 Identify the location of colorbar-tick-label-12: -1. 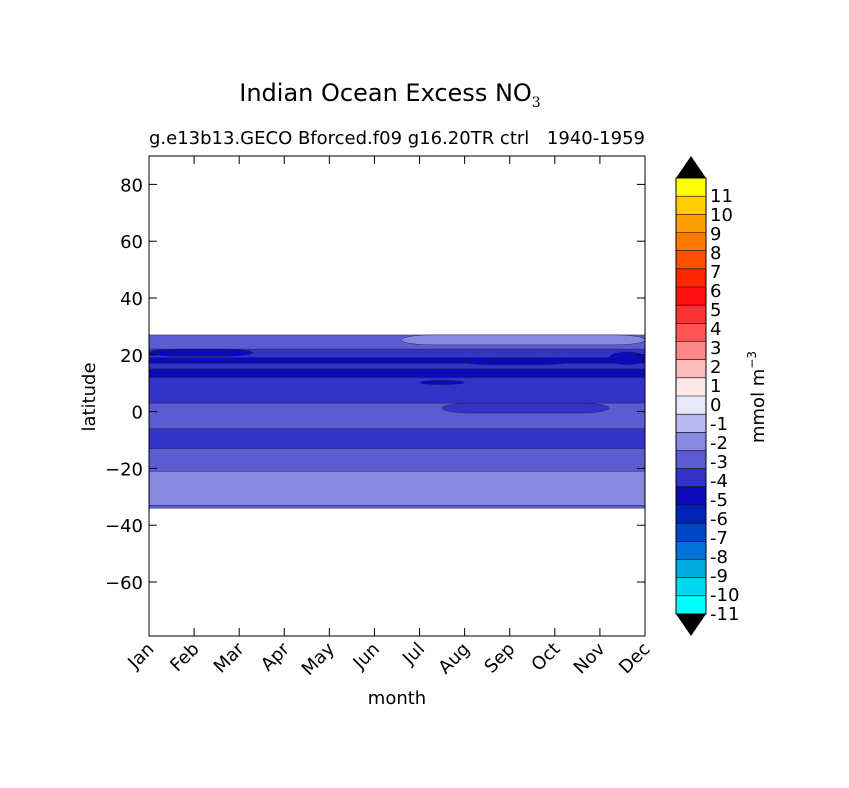
(719, 424).